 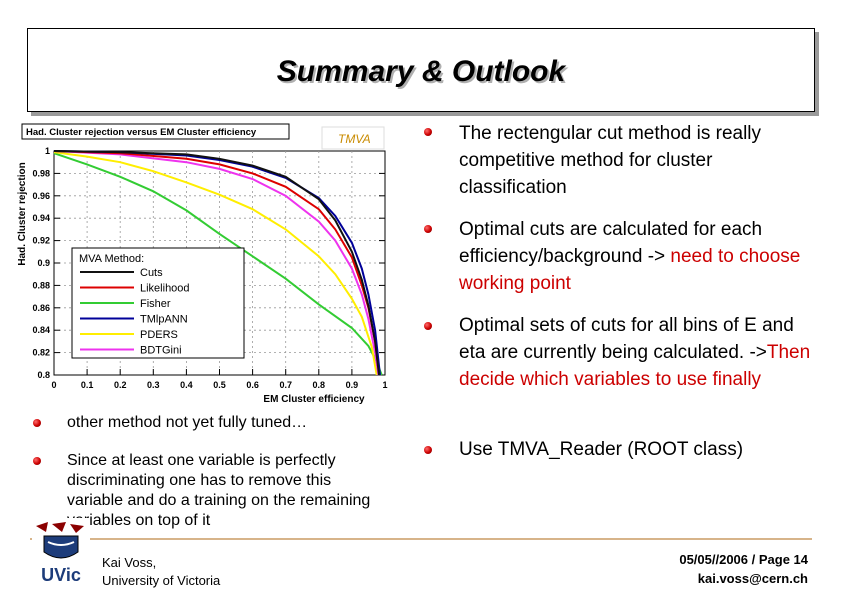 What do you see at coordinates (752, 578) in the screenshot?
I see `email: kai.voss@cern.ch` at bounding box center [752, 578].